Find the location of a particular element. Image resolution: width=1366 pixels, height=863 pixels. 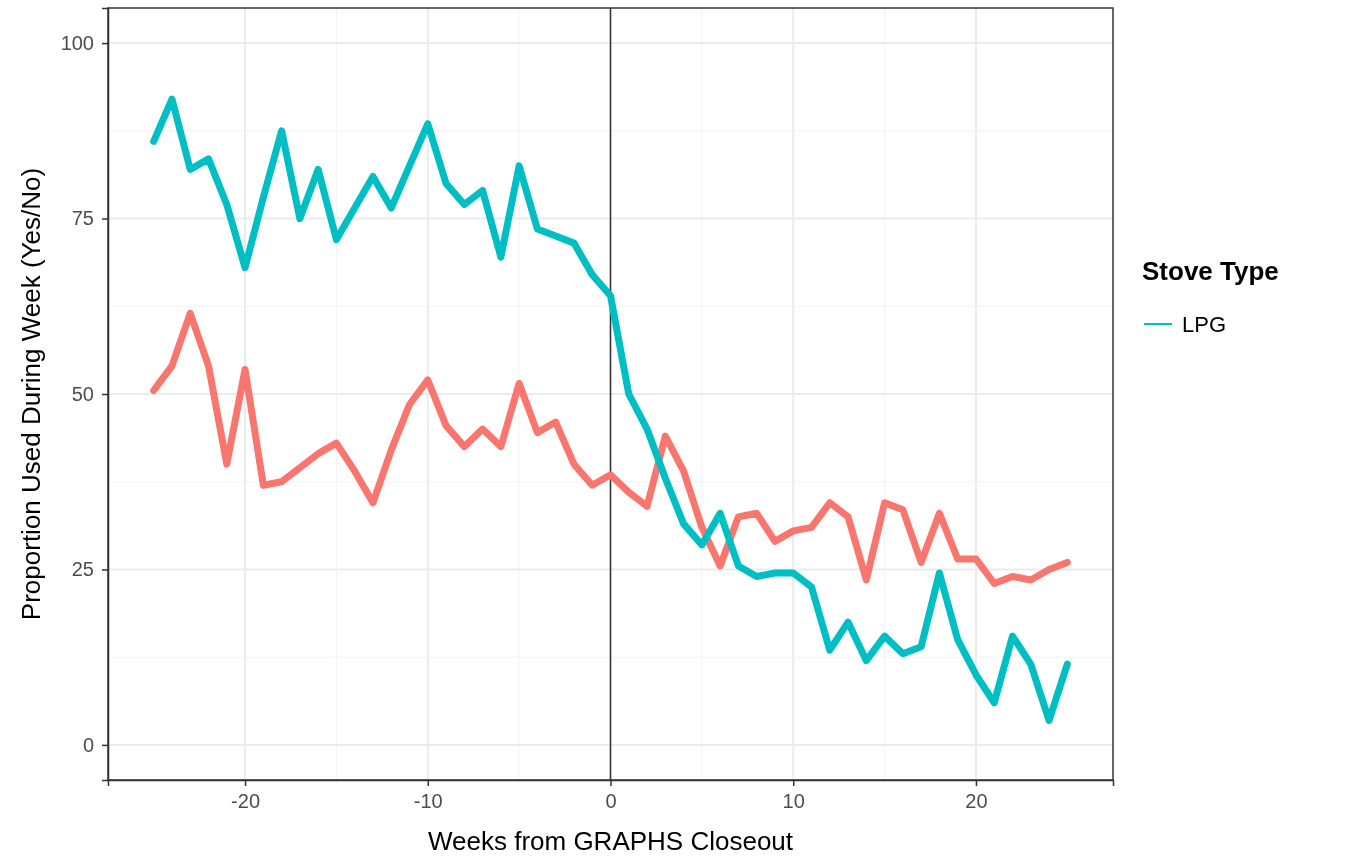

y-tick-label: 0 is located at coordinates (88, 744).